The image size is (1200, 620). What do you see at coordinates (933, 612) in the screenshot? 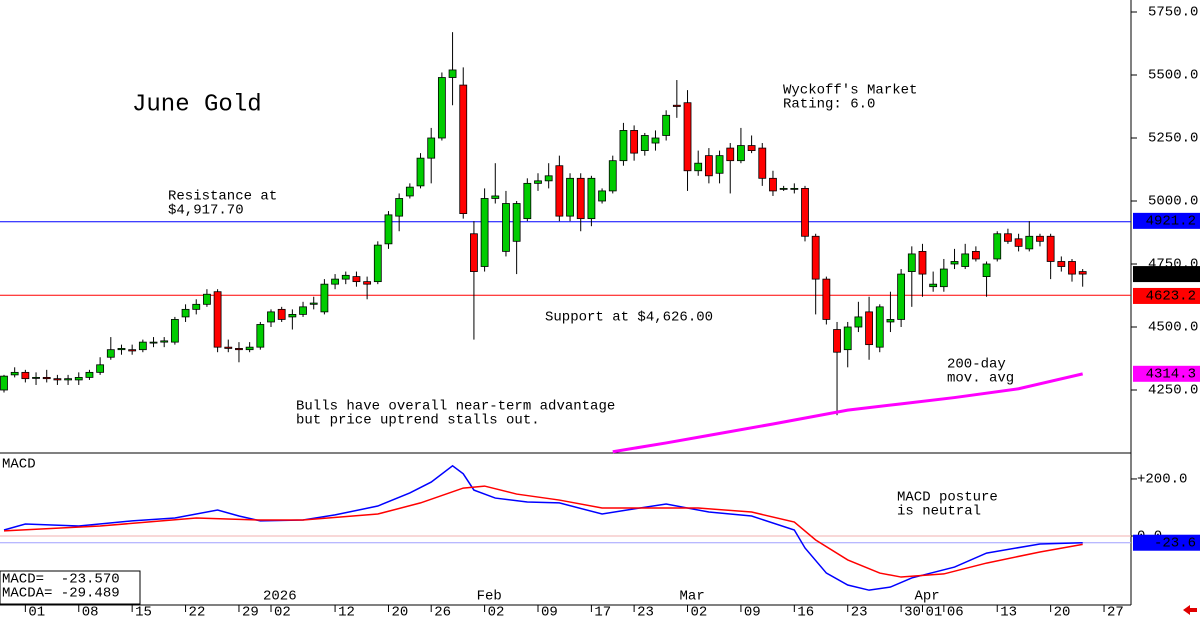
I see `x-tick-label: 01` at bounding box center [933, 612].